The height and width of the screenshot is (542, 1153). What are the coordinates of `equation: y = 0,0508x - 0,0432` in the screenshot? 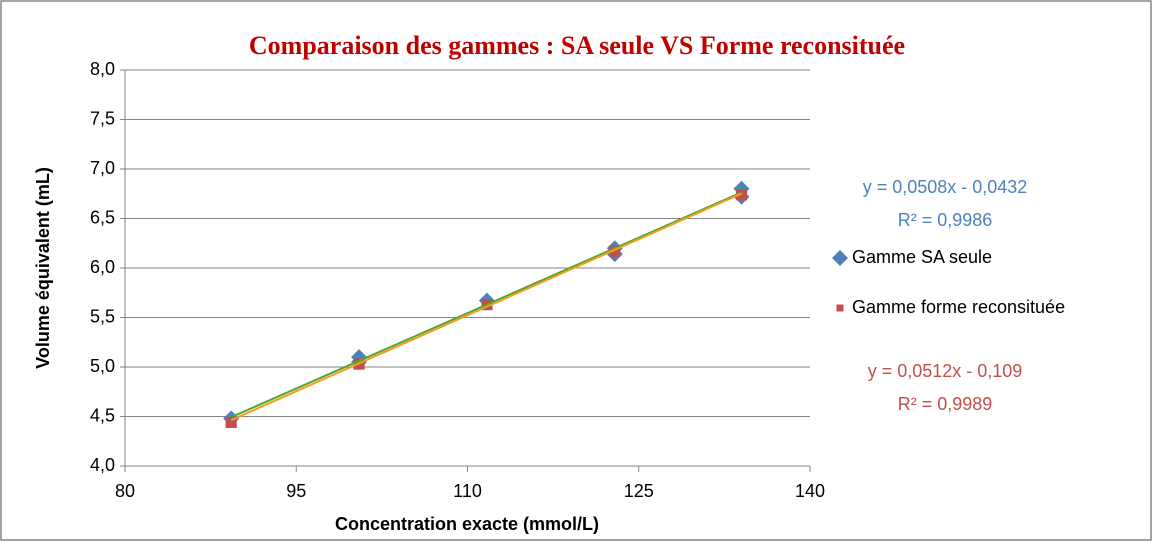 It's located at (945, 187).